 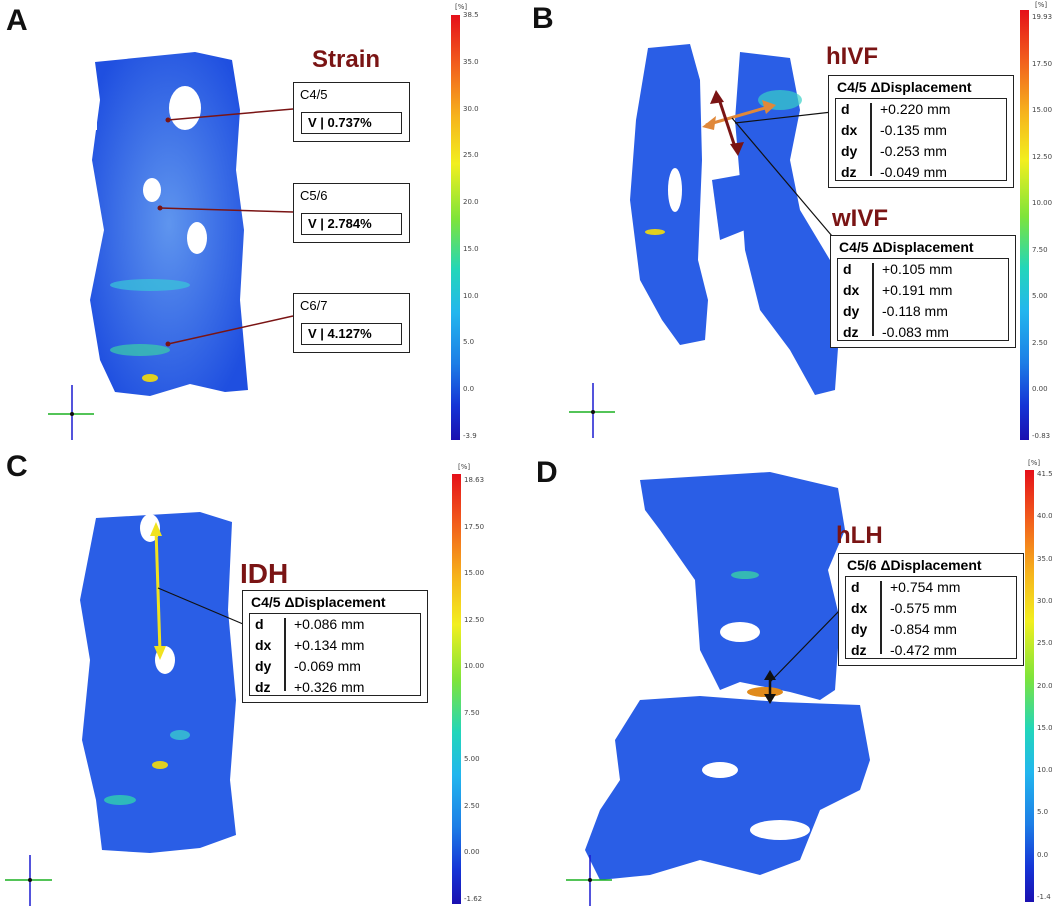 What do you see at coordinates (171, 246) in the screenshot?
I see `strain-map-a` at bounding box center [171, 246].